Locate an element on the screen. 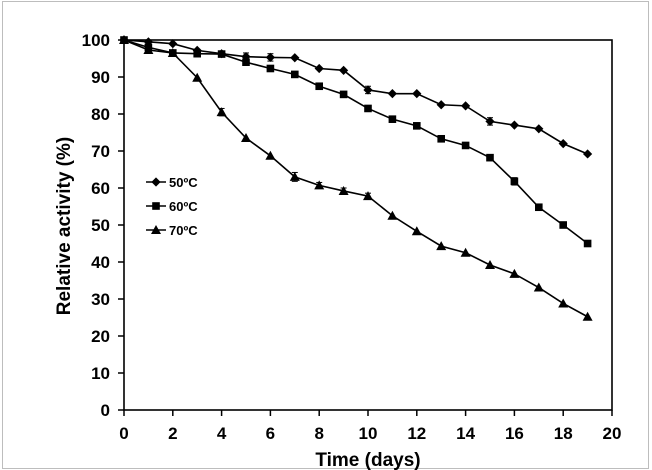 This screenshot has width=652, height=470. y-tick-label: 20 is located at coordinates (100, 336).